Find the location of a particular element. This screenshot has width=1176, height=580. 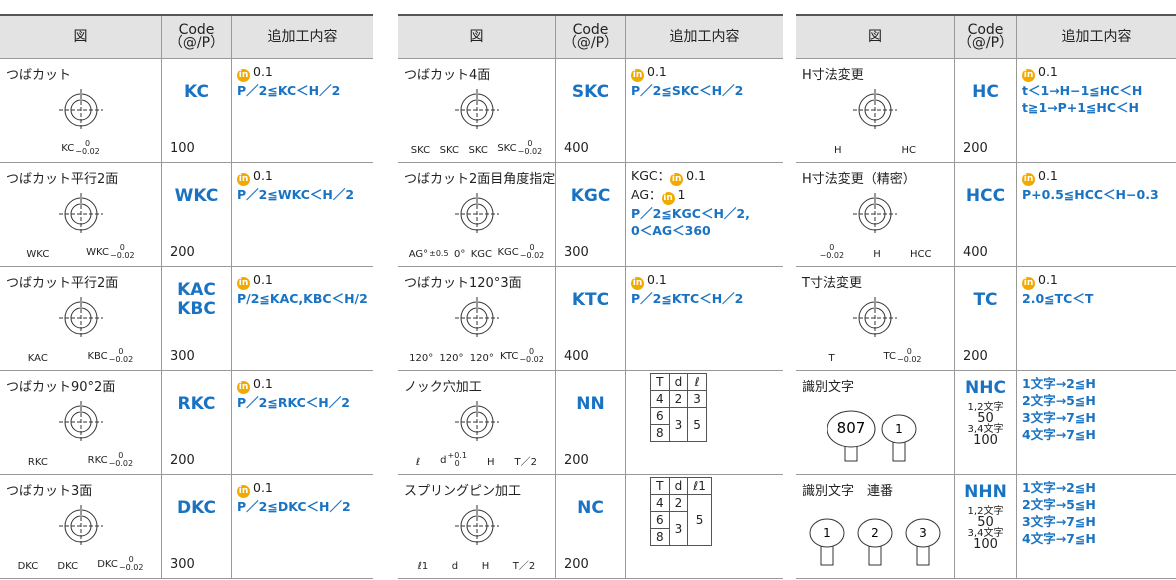

figure-drawing: 807 1 is located at coordinates (872, 436).